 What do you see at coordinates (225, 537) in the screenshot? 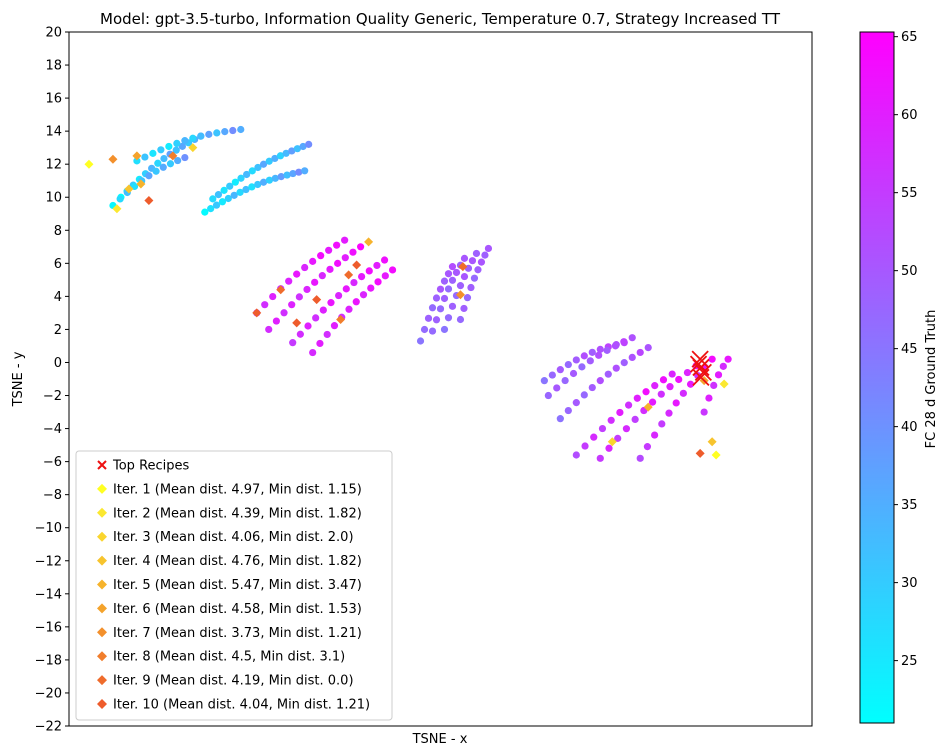
I see `legend-item: Iter. 3 (Mean dist. 4.06, Min dist. 2.0)` at bounding box center [225, 537].